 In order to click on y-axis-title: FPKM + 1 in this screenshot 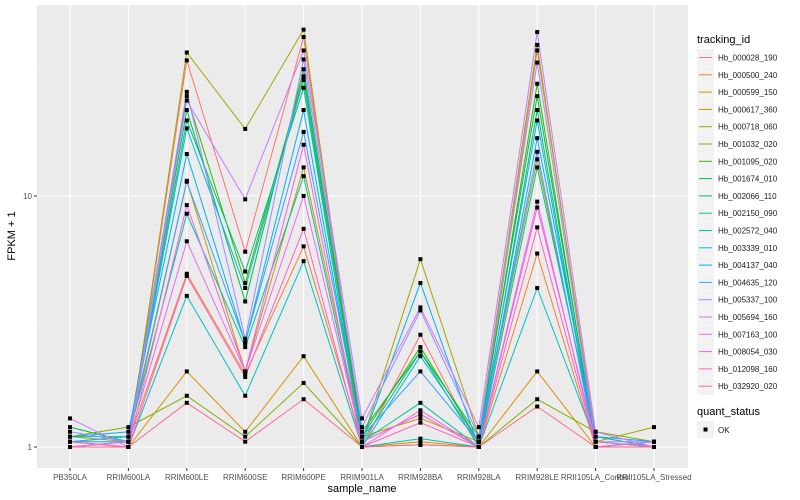, I will do `click(12, 235)`.